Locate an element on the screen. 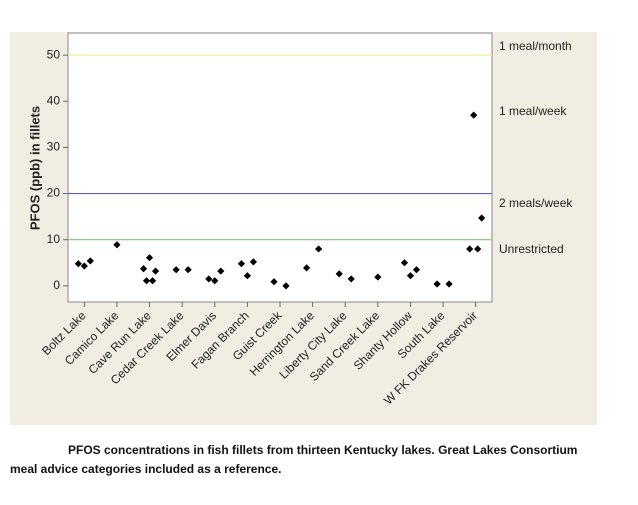 The width and height of the screenshot is (638, 505). advice-label: 2 meals/week is located at coordinates (536, 203).